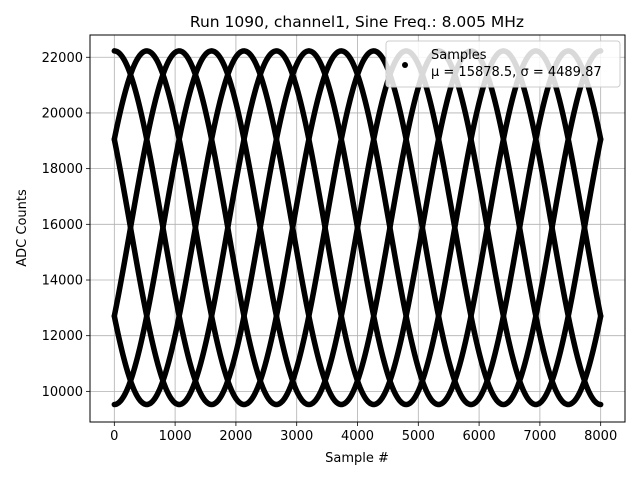  I want to click on y-tick-label: 14000, so click(62, 281).